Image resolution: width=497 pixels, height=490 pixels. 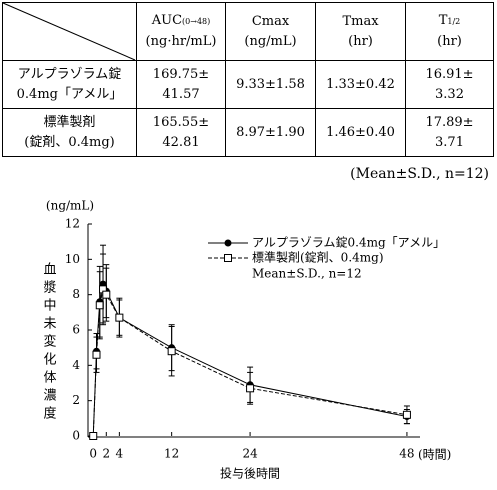 I want to click on cell-line: 1.33±0.42, so click(x=360, y=84).